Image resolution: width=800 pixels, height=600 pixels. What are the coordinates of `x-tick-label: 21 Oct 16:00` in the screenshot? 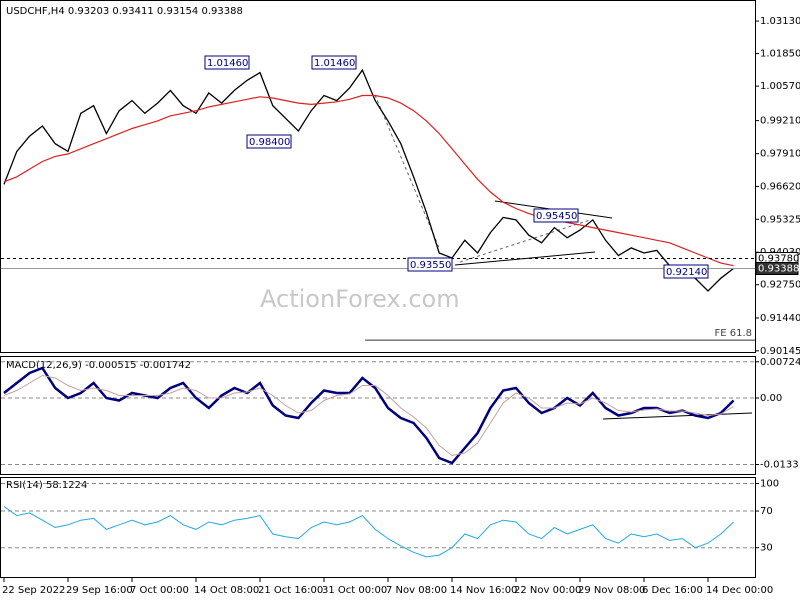 It's located at (290, 590).